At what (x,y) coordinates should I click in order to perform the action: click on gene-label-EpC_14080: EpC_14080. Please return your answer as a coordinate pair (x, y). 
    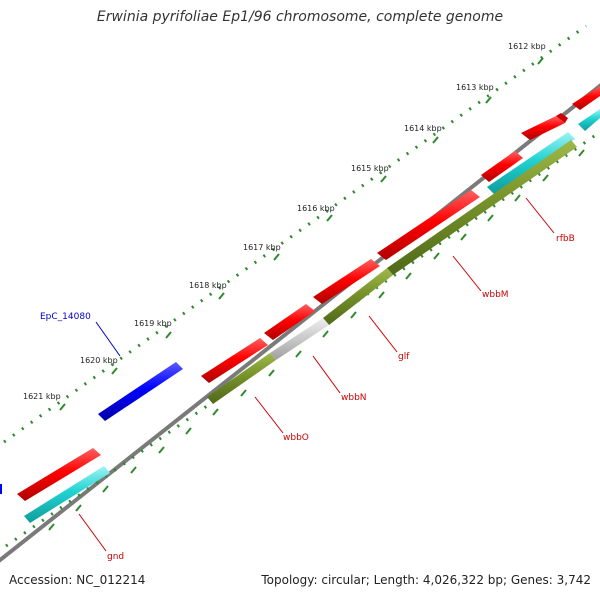
    Looking at the image, I should click on (65, 317).